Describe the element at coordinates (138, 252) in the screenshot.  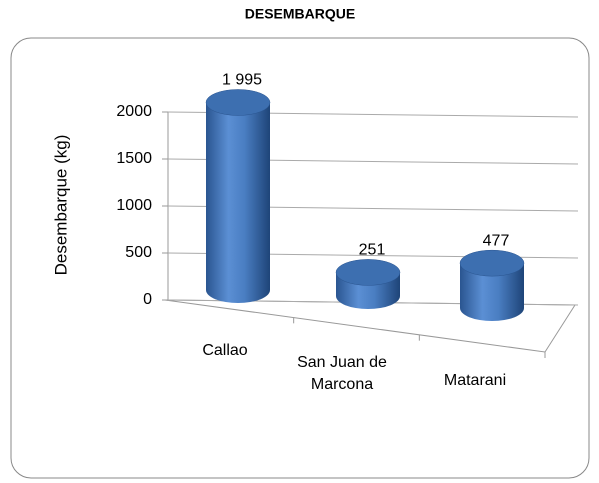
I see `y-tick-label: 500` at that location.